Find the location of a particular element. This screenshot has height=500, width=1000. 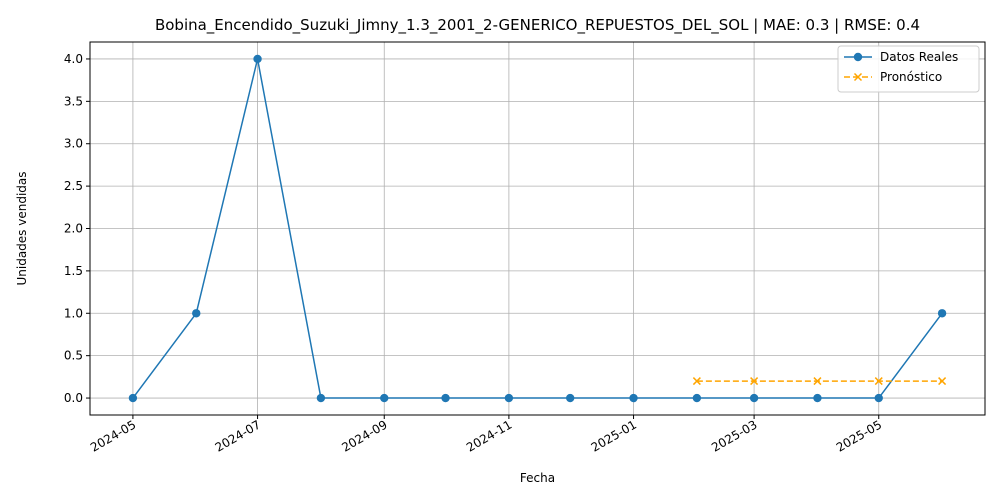

y-tick-label: 3.5 is located at coordinates (73, 101).